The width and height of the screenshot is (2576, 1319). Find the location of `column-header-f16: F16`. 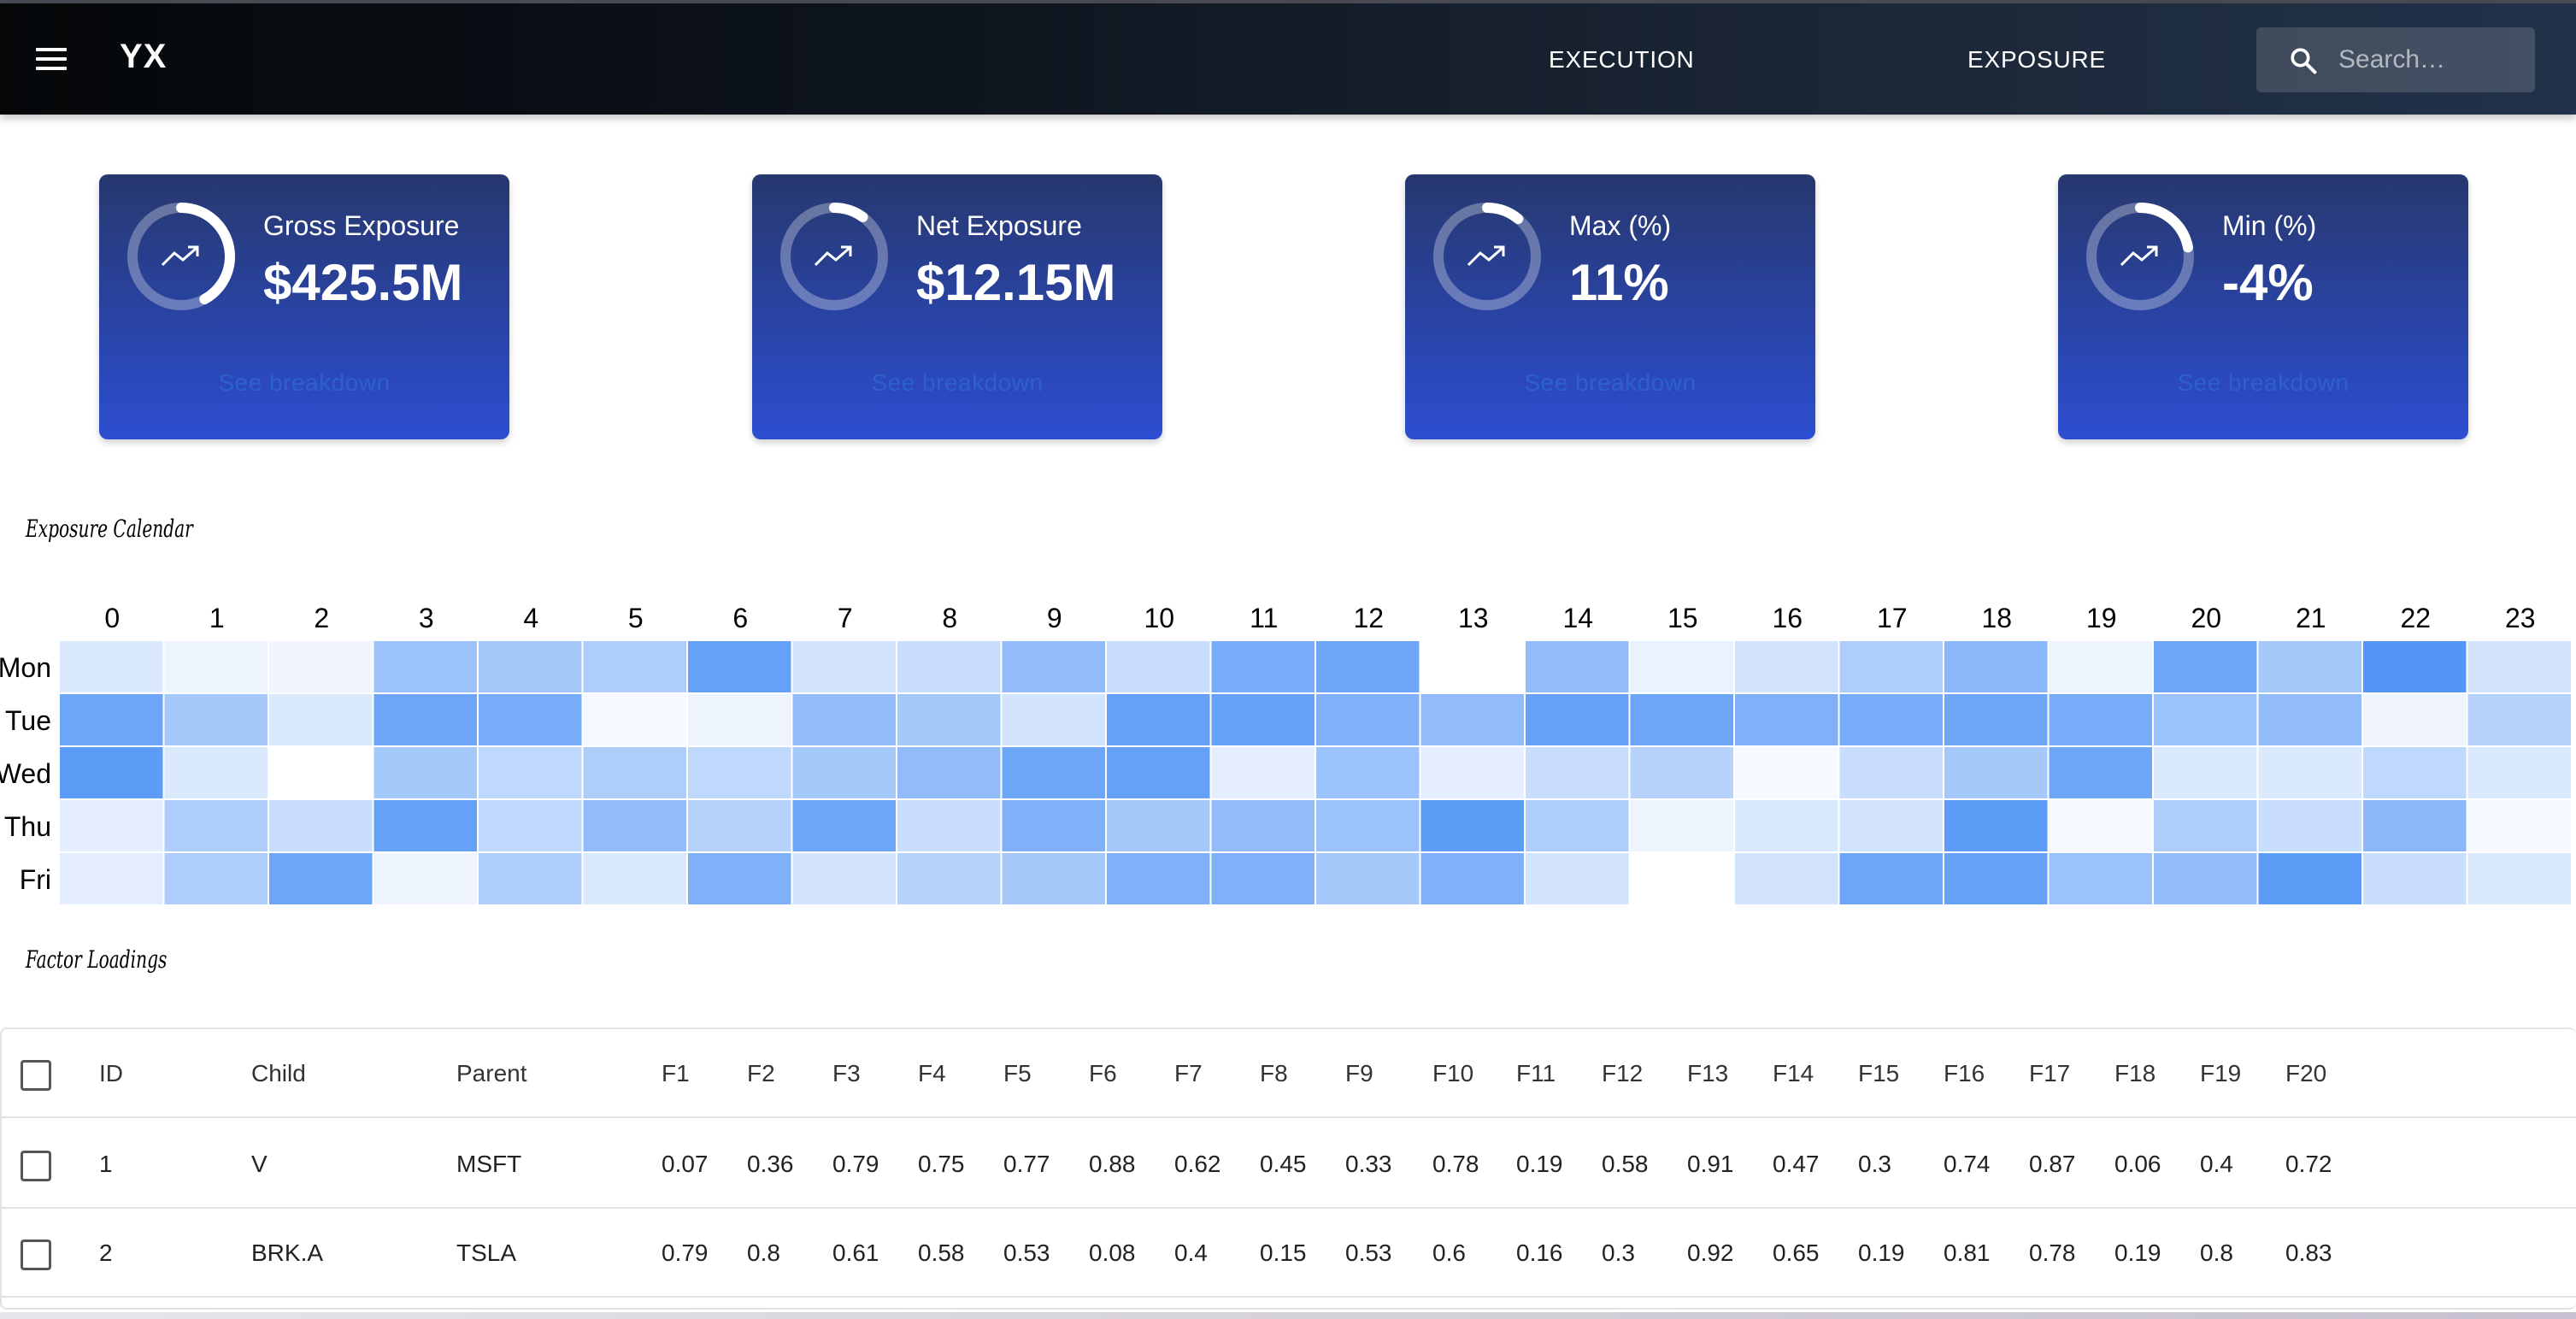

column-header-f16: F16 is located at coordinates (1964, 1073).